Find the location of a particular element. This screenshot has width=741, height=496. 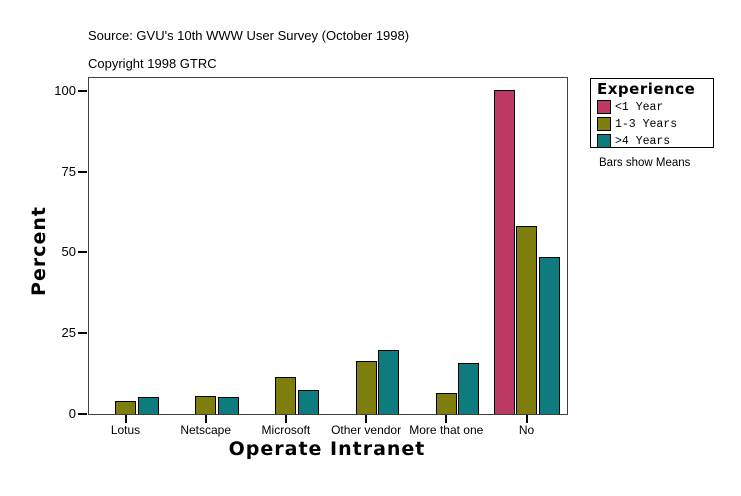

x-category-label: No is located at coordinates (526, 430).